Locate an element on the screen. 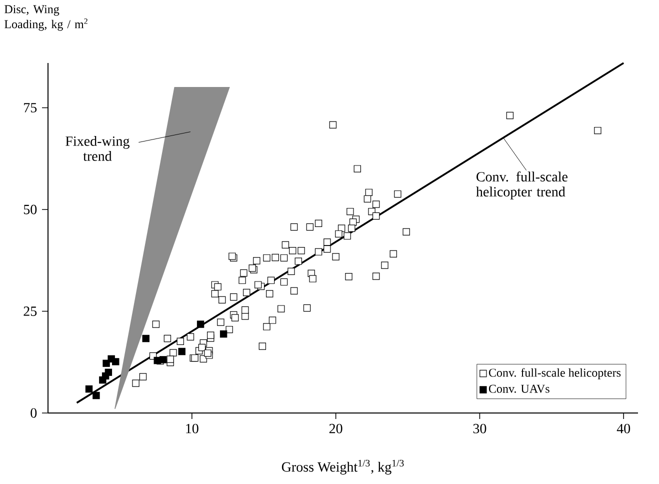  series-label: Conv. full-scale helicopter trend is located at coordinates (522, 186).